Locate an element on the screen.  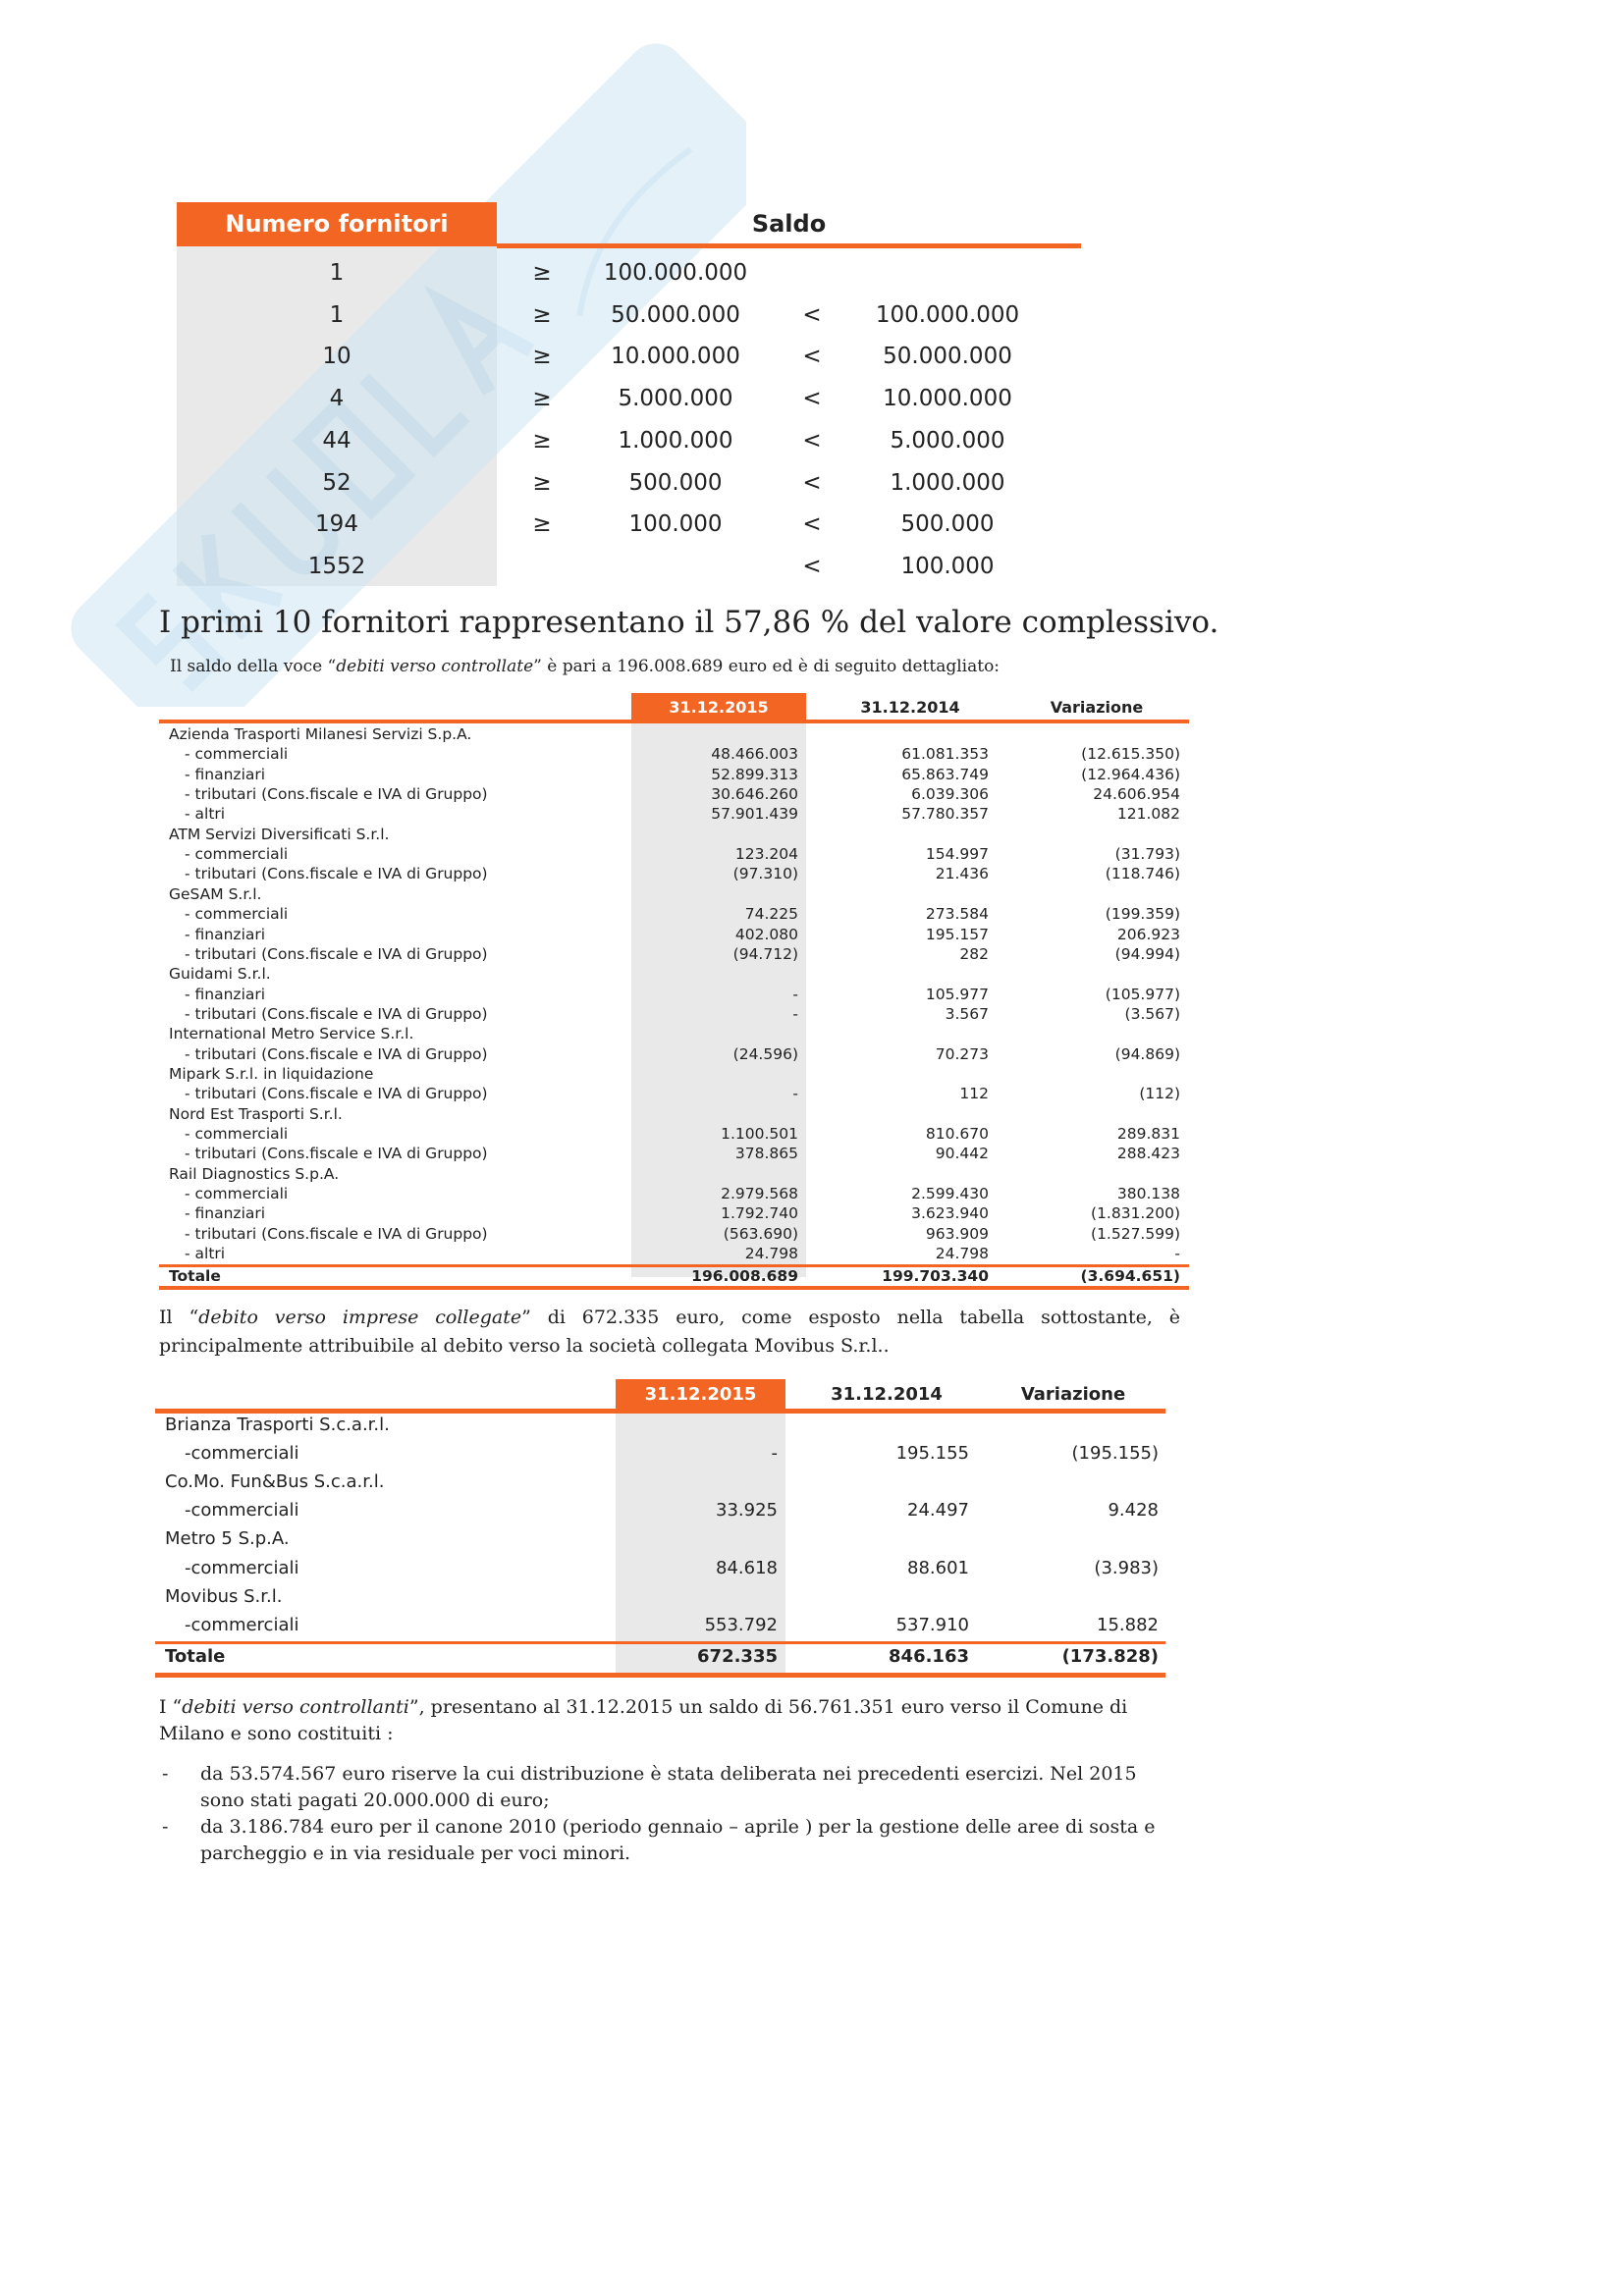
value-2014: 199.703.340 is located at coordinates (935, 1276).